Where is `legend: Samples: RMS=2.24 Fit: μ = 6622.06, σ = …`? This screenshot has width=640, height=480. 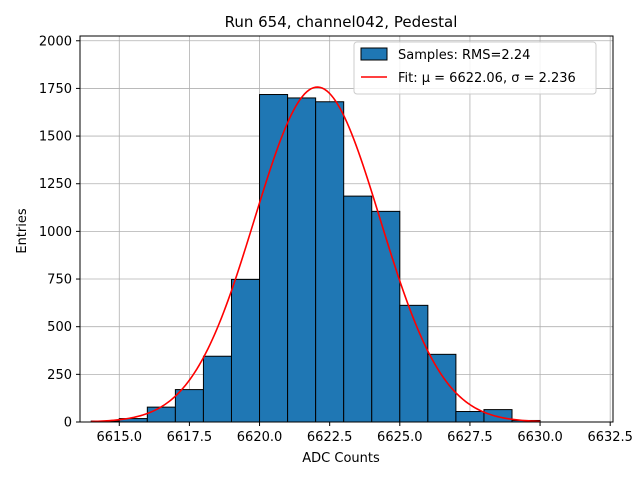
legend: Samples: RMS=2.24 Fit: μ = 6622.06, σ = … is located at coordinates (475, 68).